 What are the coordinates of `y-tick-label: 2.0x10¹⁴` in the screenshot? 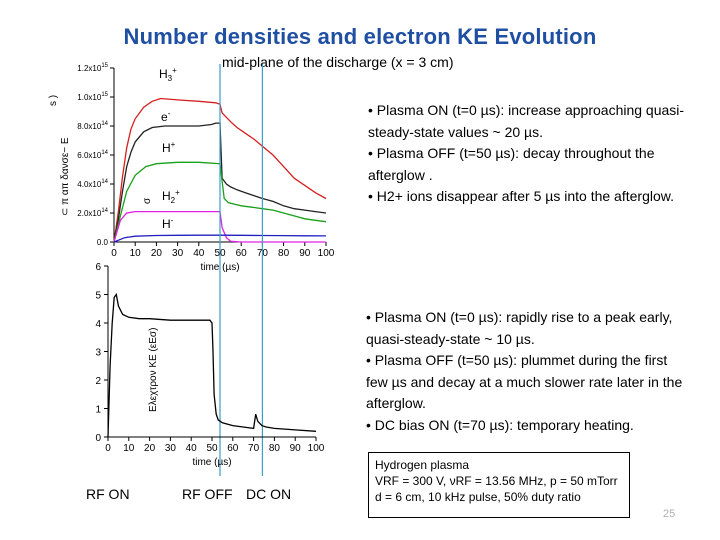 It's located at (92, 213).